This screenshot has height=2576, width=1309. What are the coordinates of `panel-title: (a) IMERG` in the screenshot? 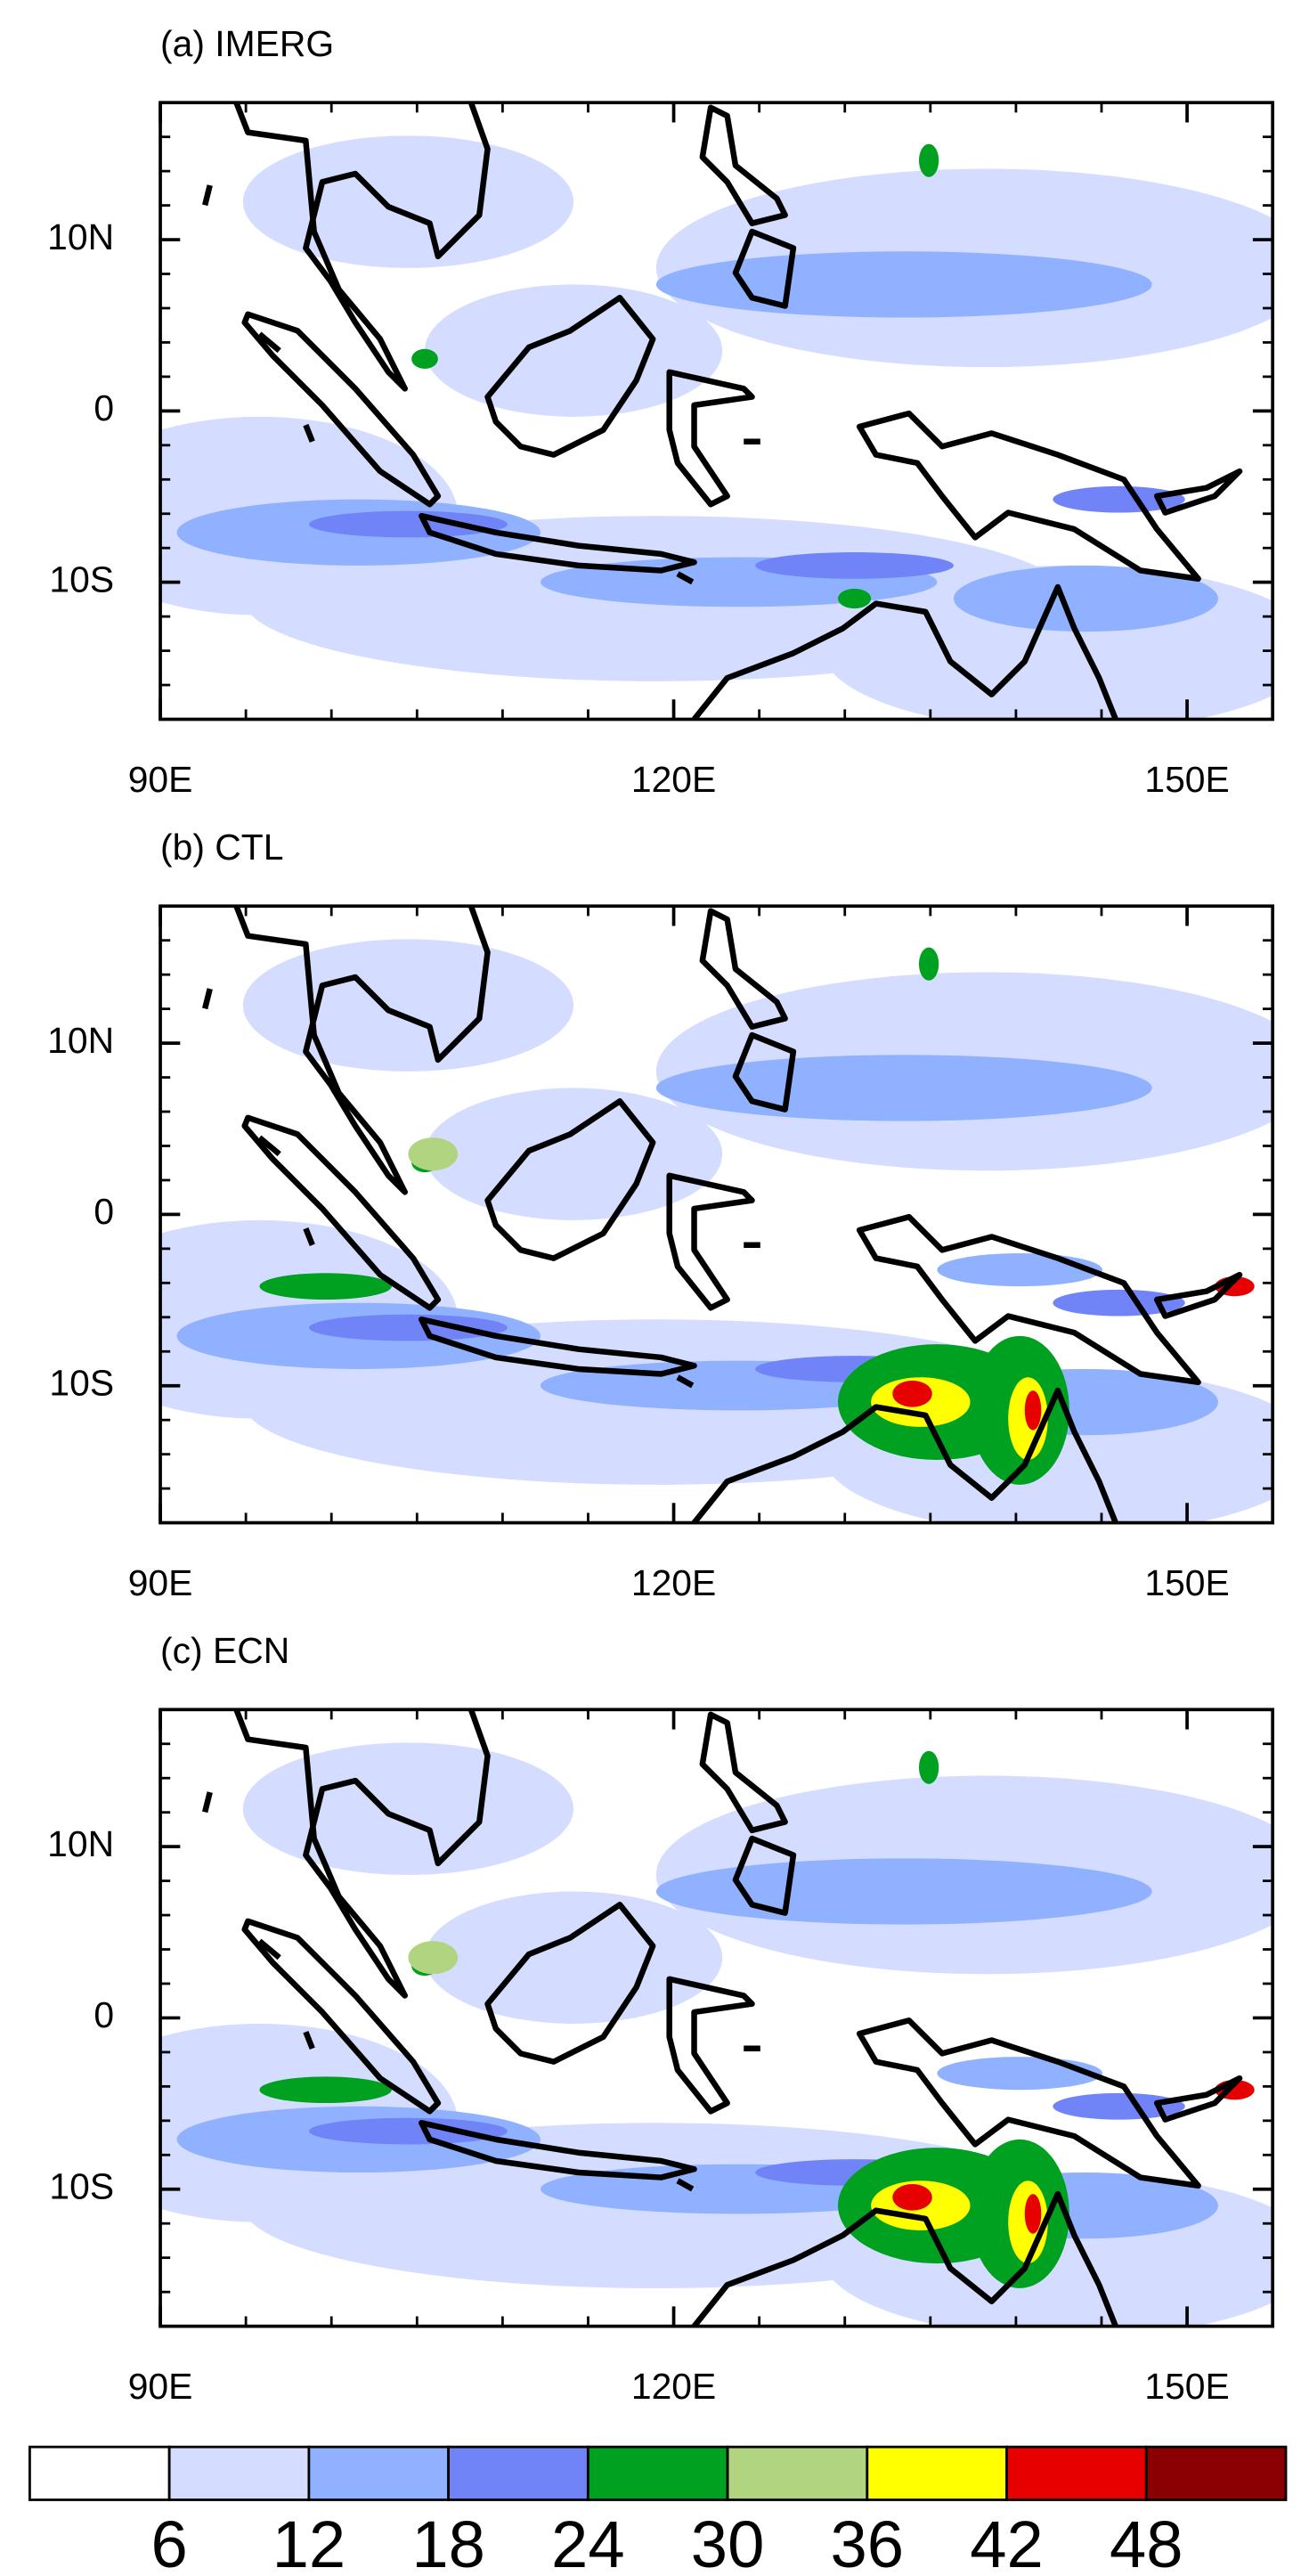 It's located at (247, 43).